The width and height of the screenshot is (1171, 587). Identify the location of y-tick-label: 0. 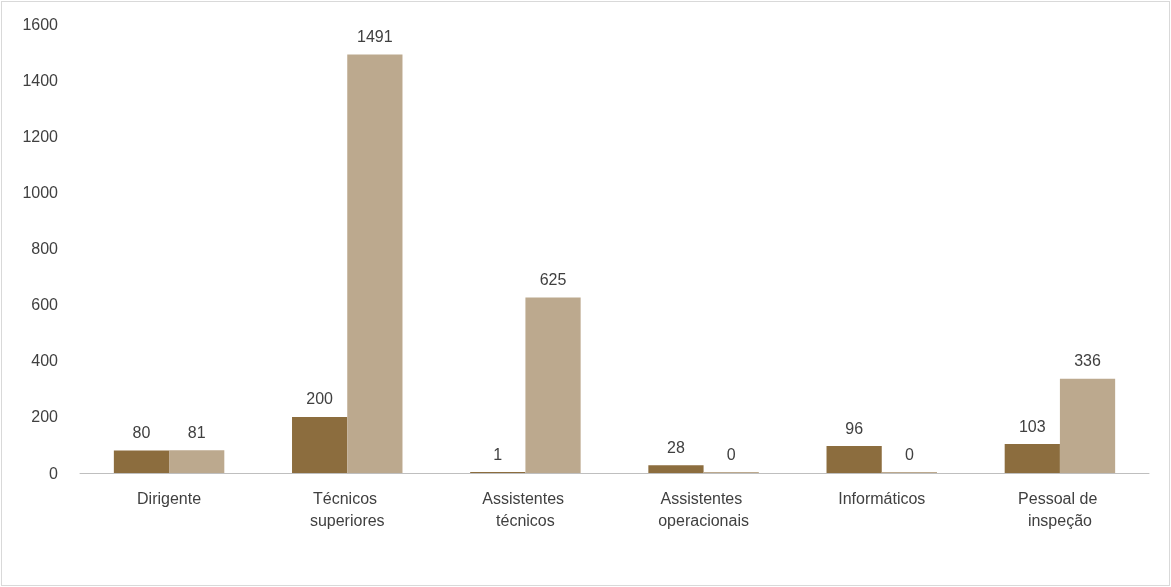
(54, 473).